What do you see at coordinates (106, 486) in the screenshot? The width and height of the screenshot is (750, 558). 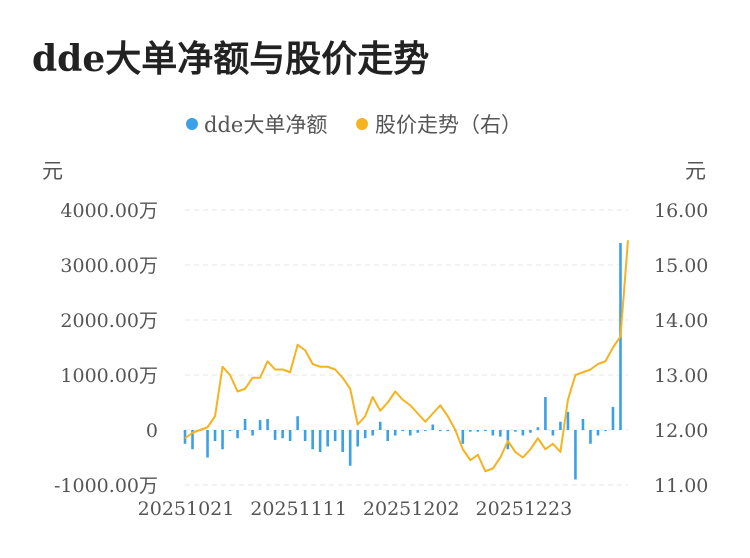 I see `left-tick-label: -1000.00万` at bounding box center [106, 486].